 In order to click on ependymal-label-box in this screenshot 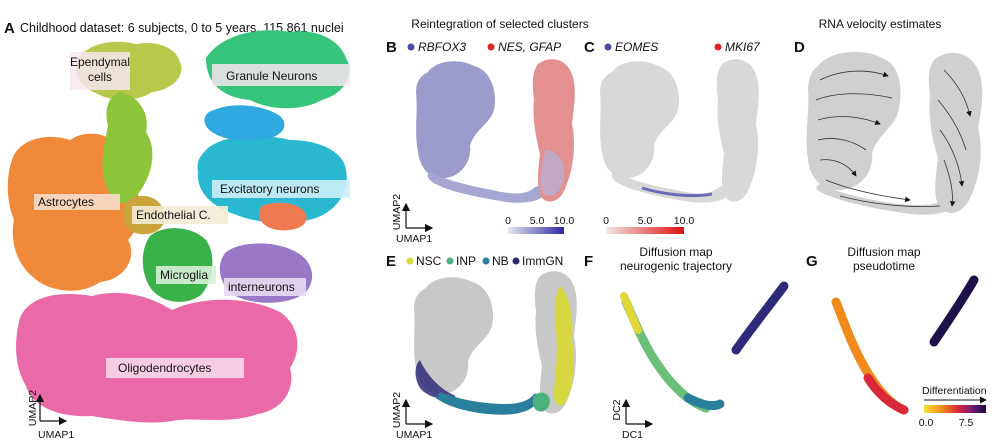, I will do `click(100, 71)`.